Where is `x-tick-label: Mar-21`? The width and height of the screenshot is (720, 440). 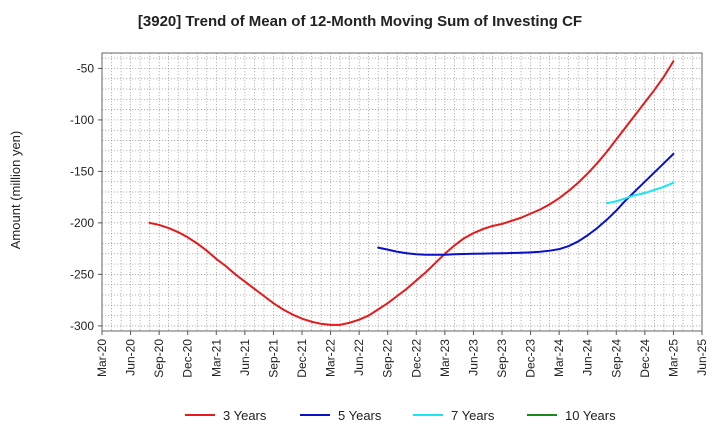 x-tick-label: Mar-21 is located at coordinates (216, 358).